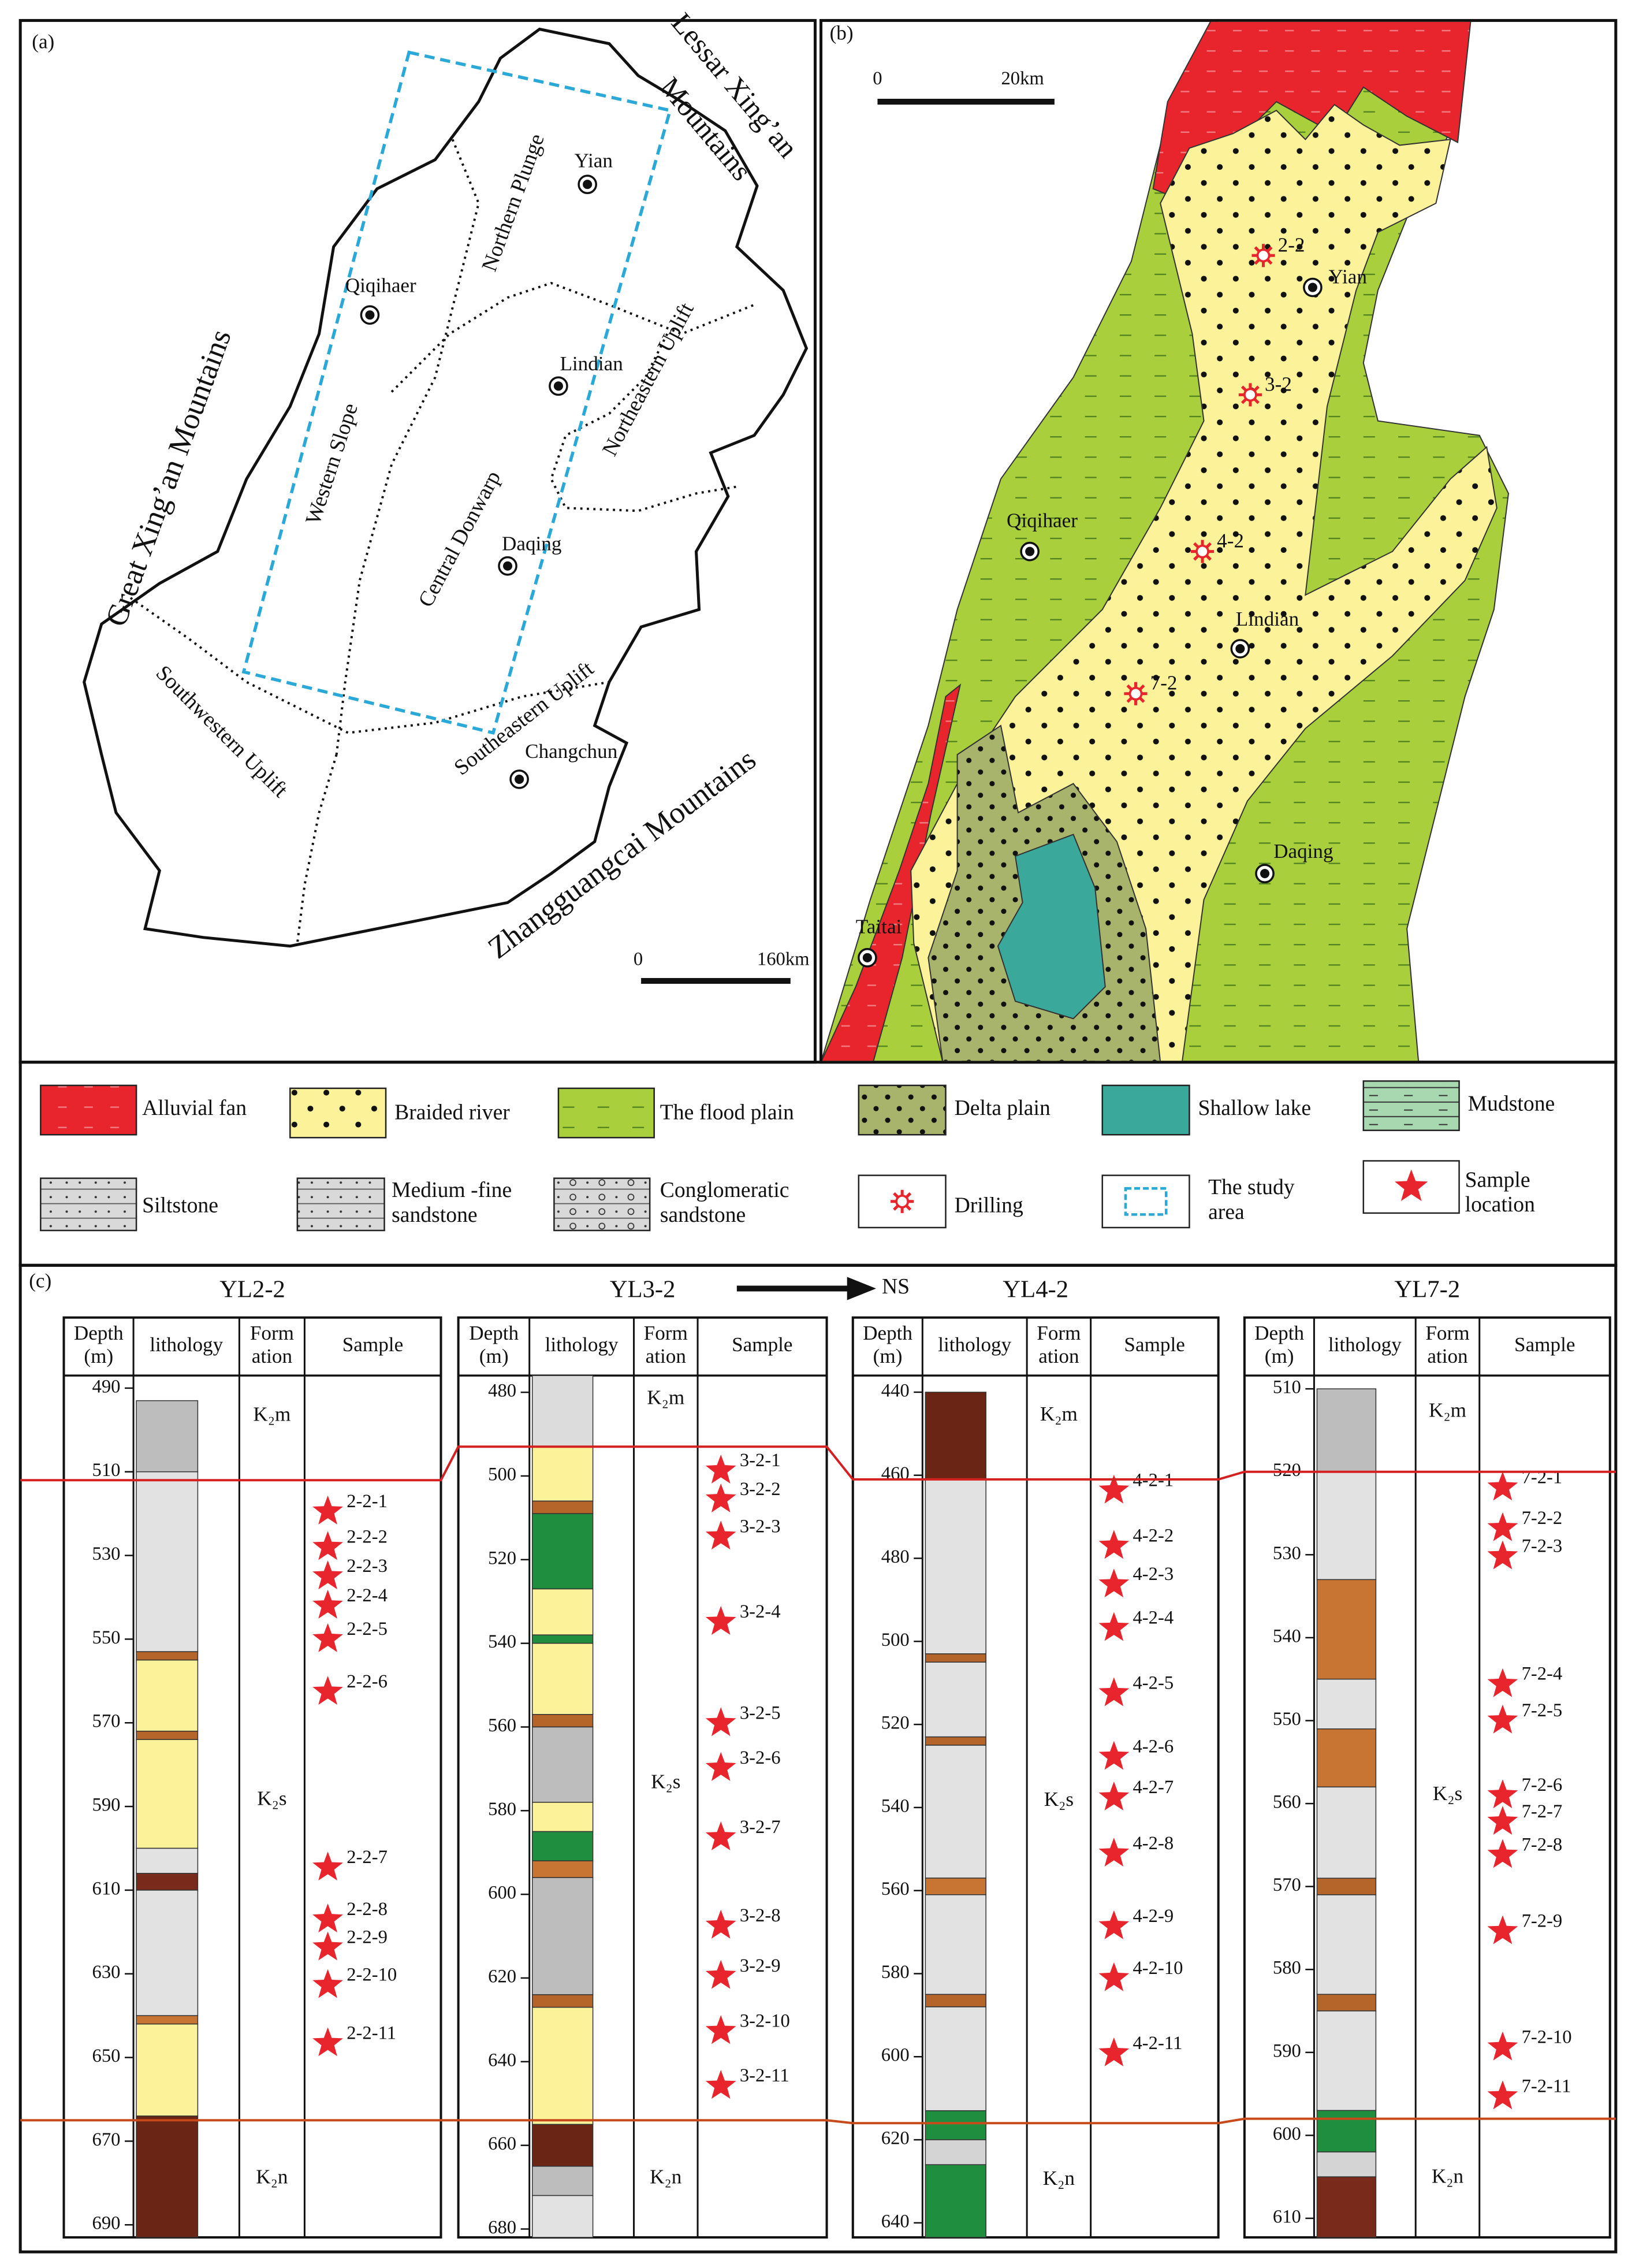 This screenshot has height=2268, width=1639. Describe the element at coordinates (452, 1190) in the screenshot. I see `legend-label: Medium -fine` at that location.